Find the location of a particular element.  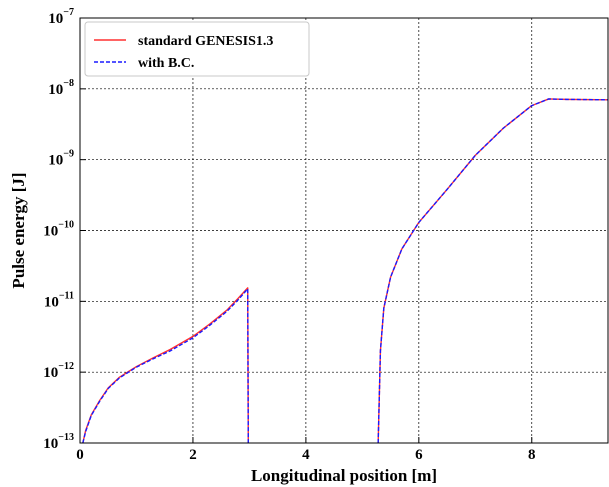

x-tick-label: 0 is located at coordinates (80, 455).